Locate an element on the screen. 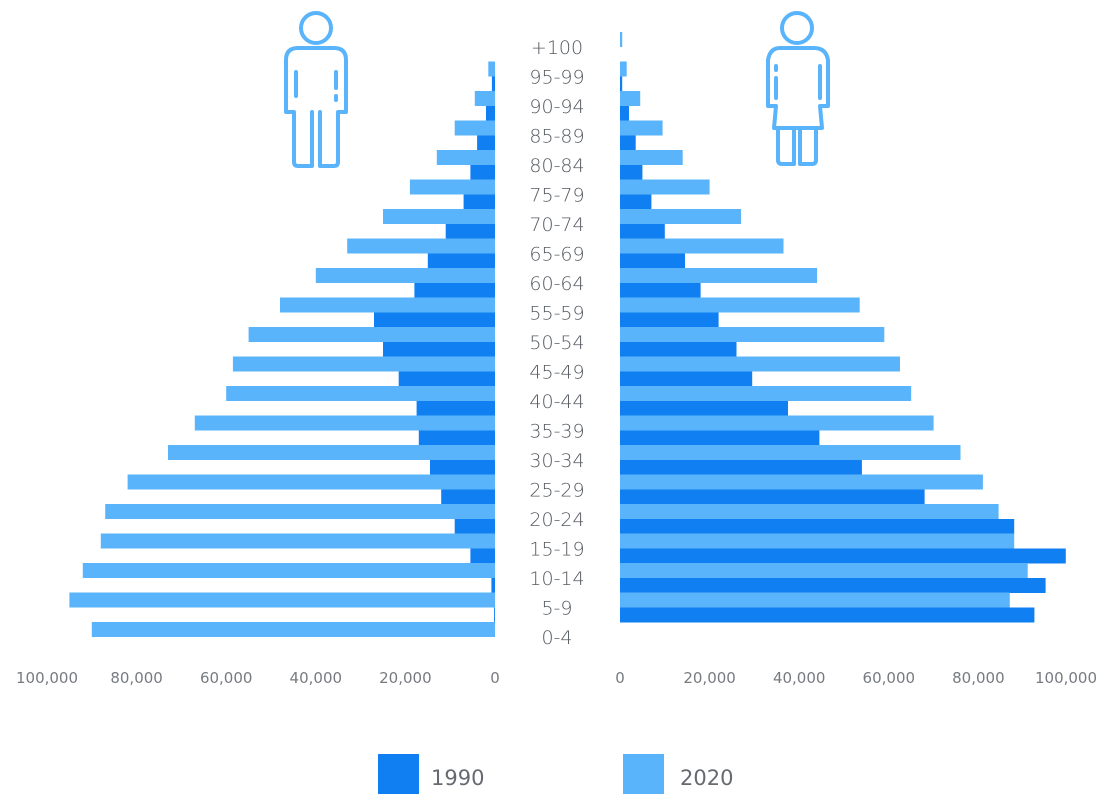 The image size is (1109, 794). age-label: 65-69 is located at coordinates (556, 255).